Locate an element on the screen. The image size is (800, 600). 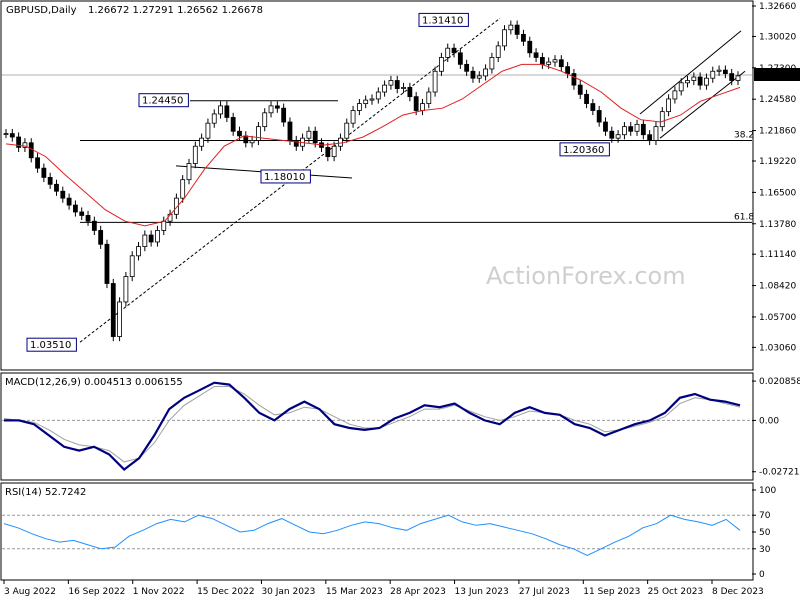
macd-ytick-label: -0.027213 is located at coordinates (779, 473).